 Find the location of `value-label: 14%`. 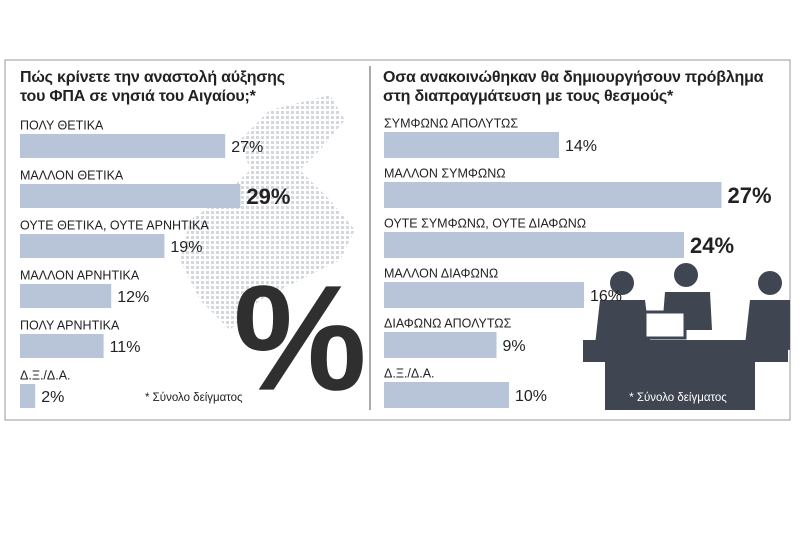

value-label: 14% is located at coordinates (581, 146).